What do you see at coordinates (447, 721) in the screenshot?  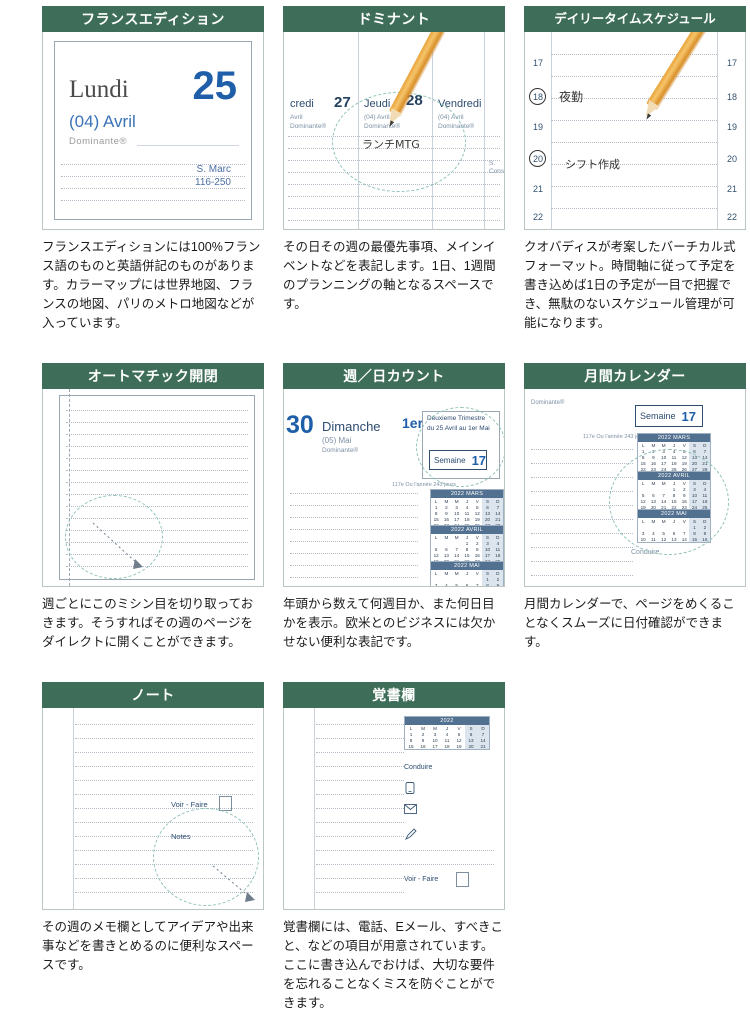 I see `mini-calendar-title: 2022` at bounding box center [447, 721].